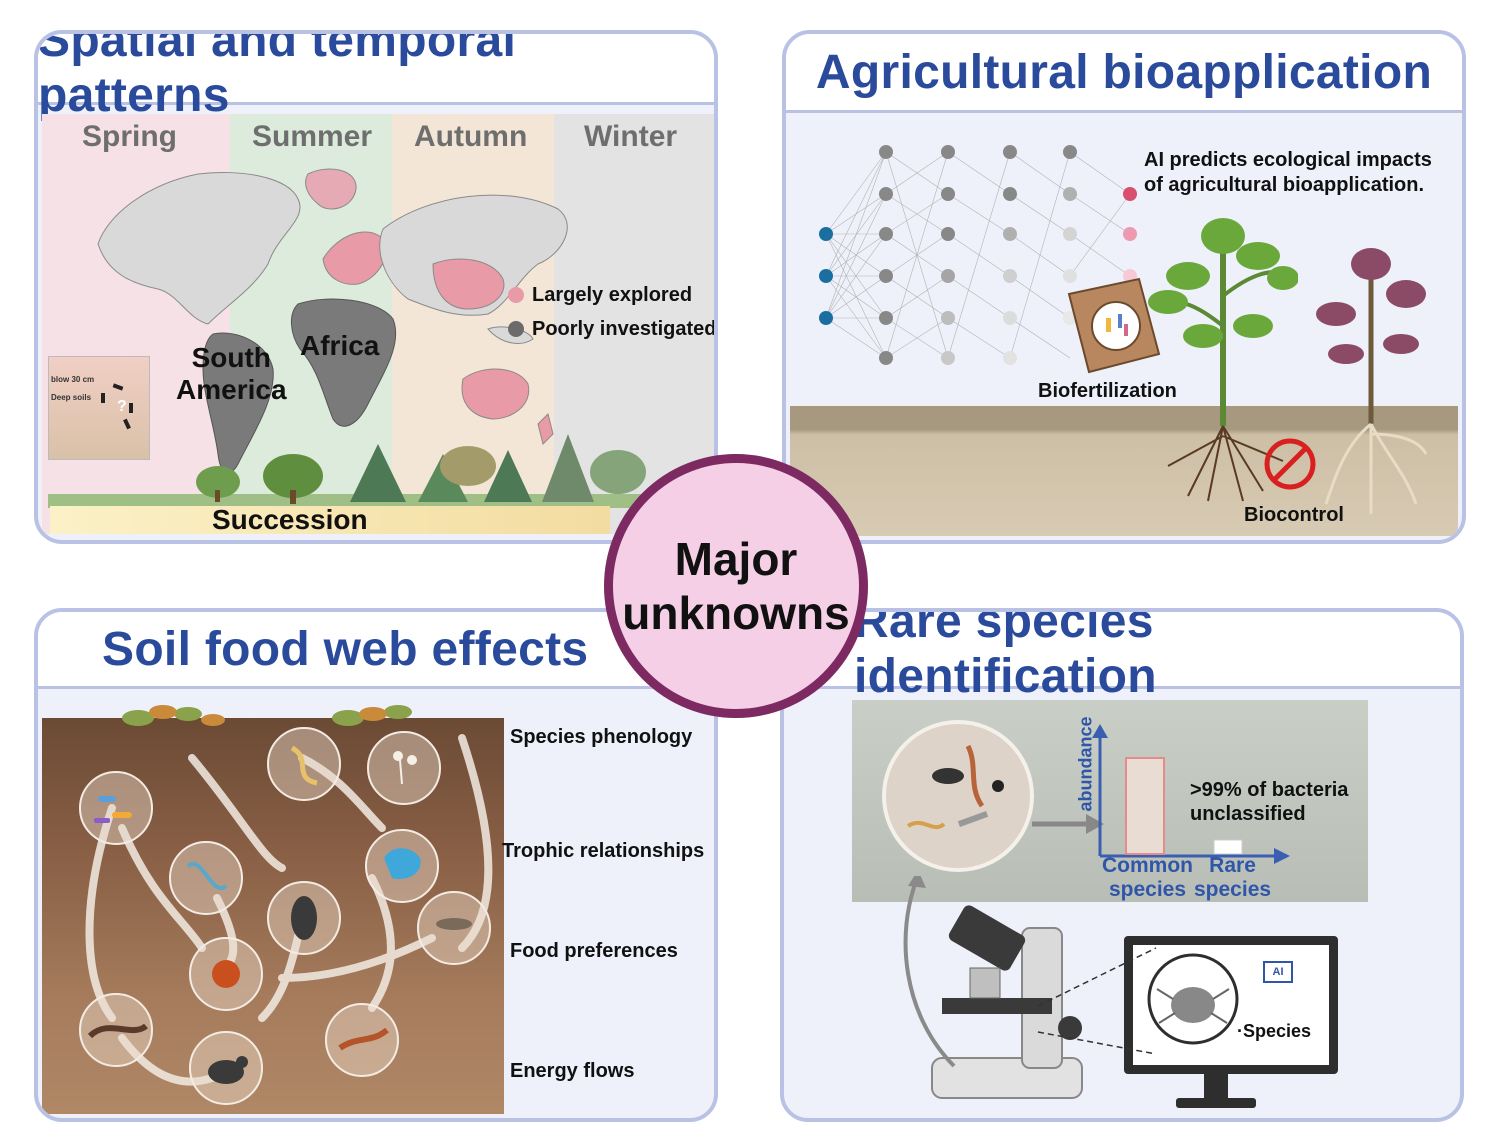 The image size is (1491, 1134). I want to click on earthworm-icon, so click(117, 1031).